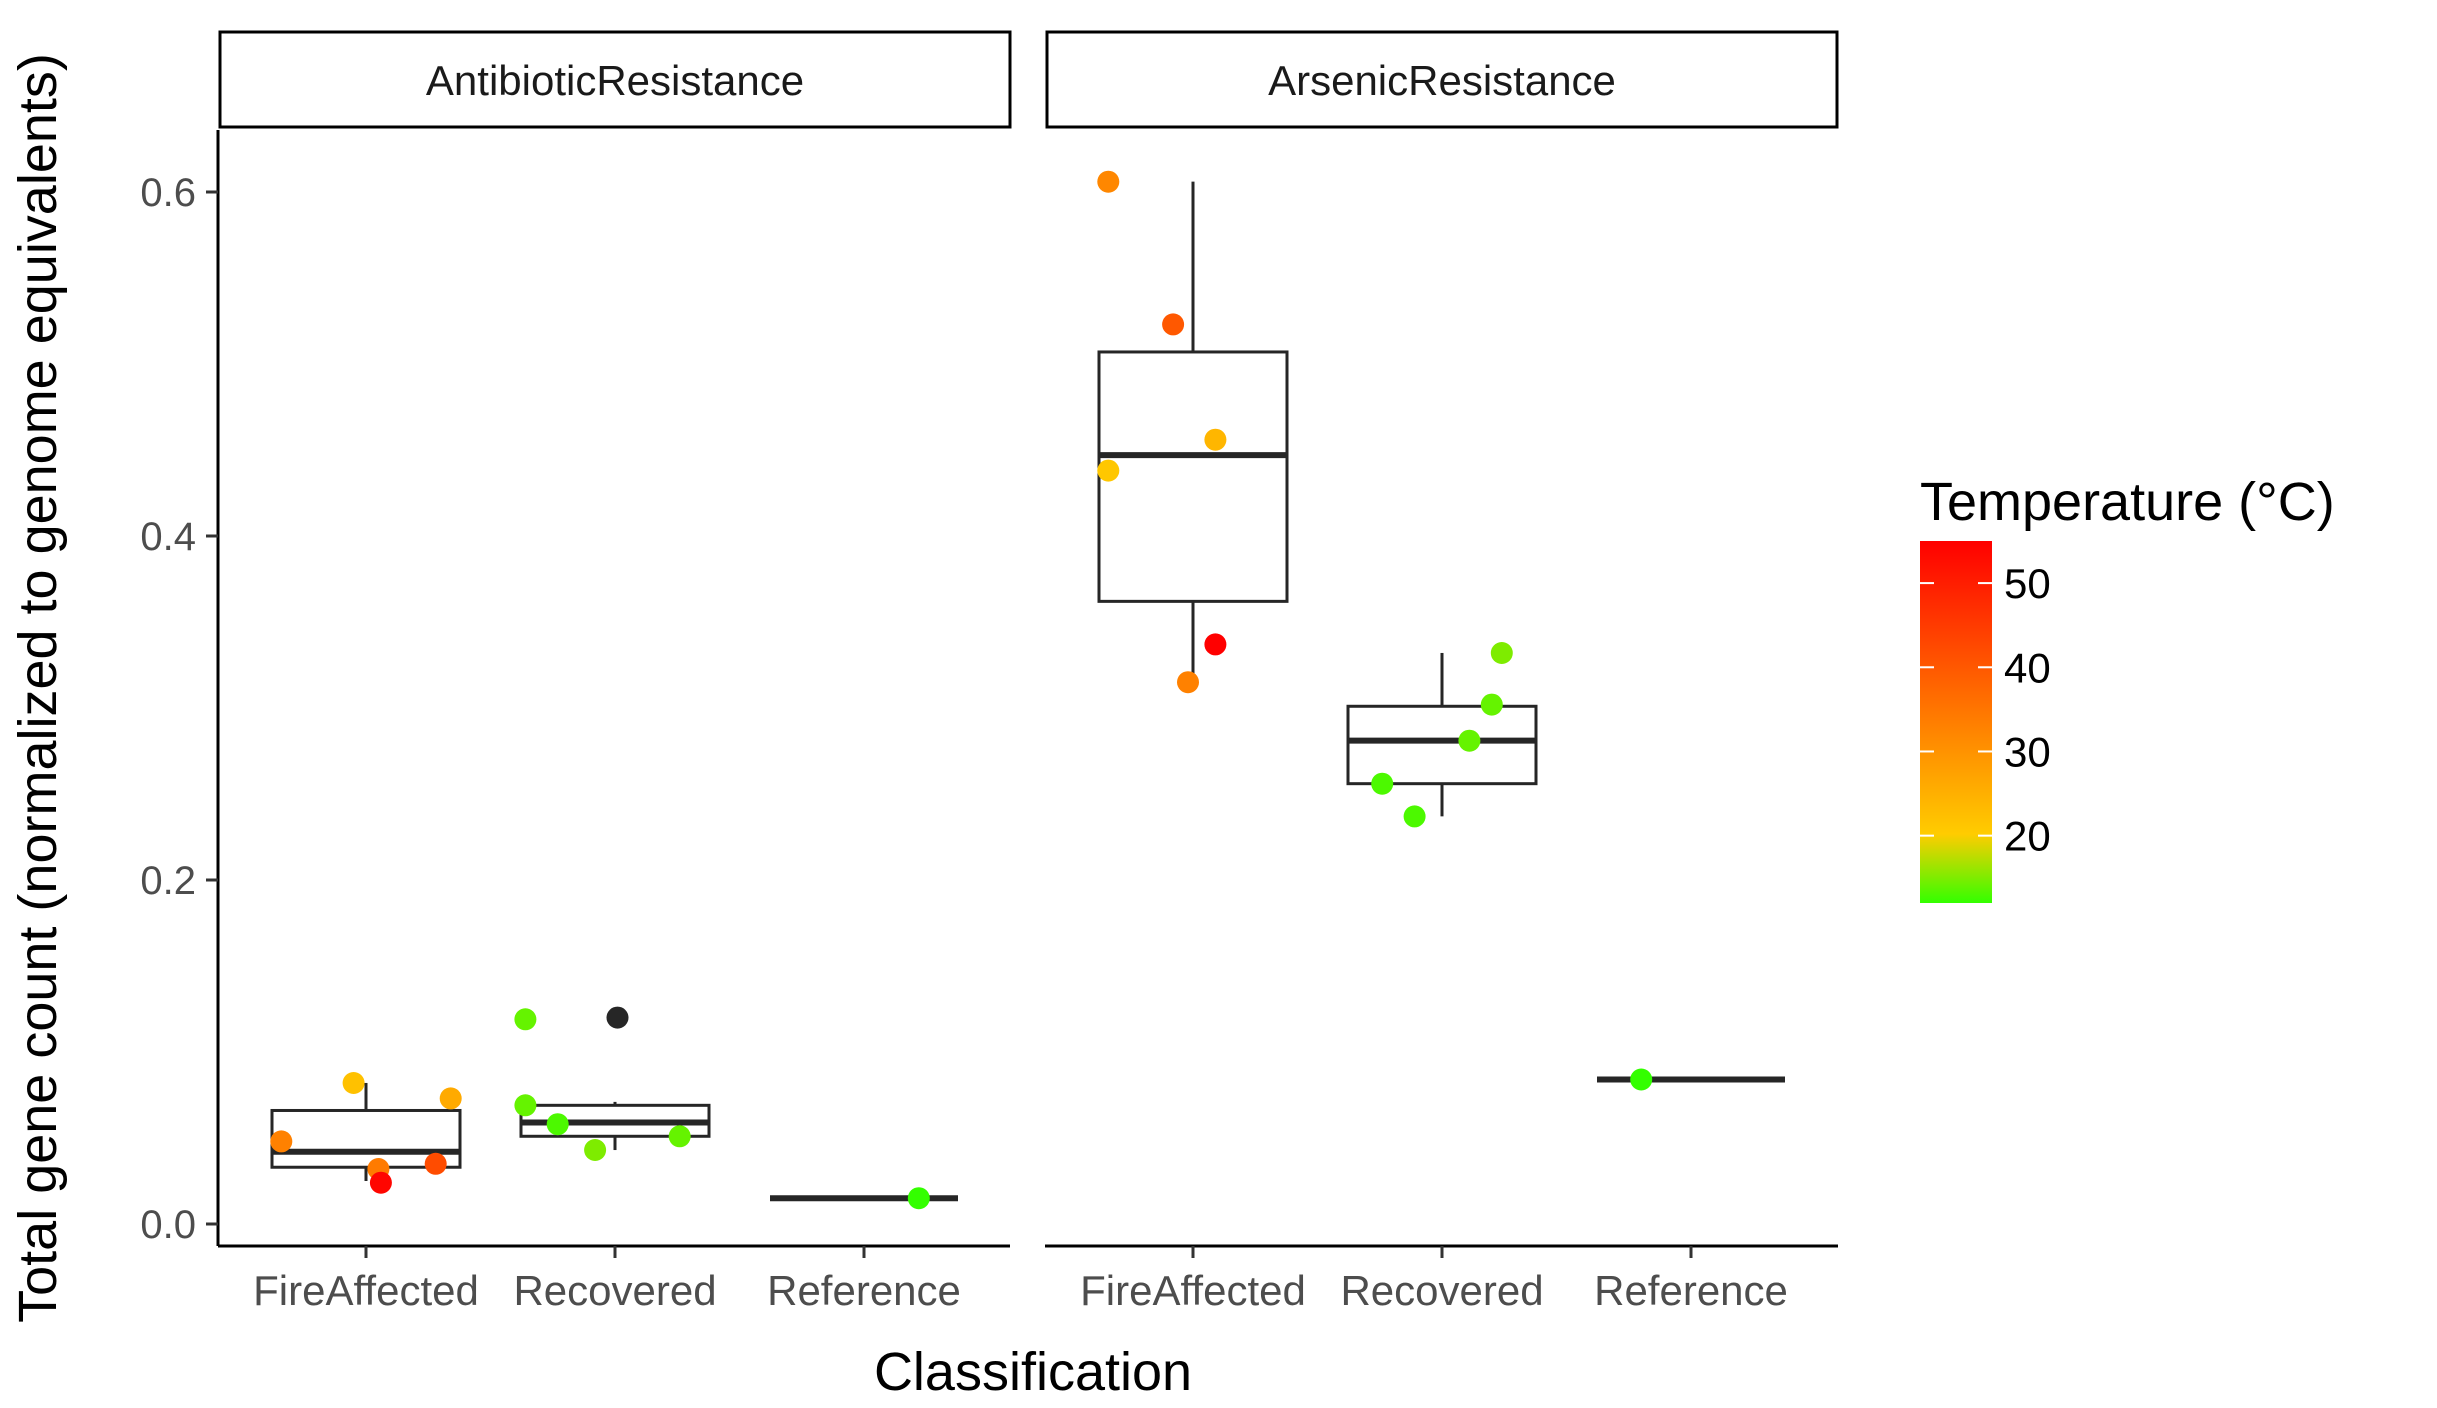 Image resolution: width=2437 pixels, height=1408 pixels. Describe the element at coordinates (168, 881) in the screenshot. I see `y-tick-label-1: 0.2` at that location.